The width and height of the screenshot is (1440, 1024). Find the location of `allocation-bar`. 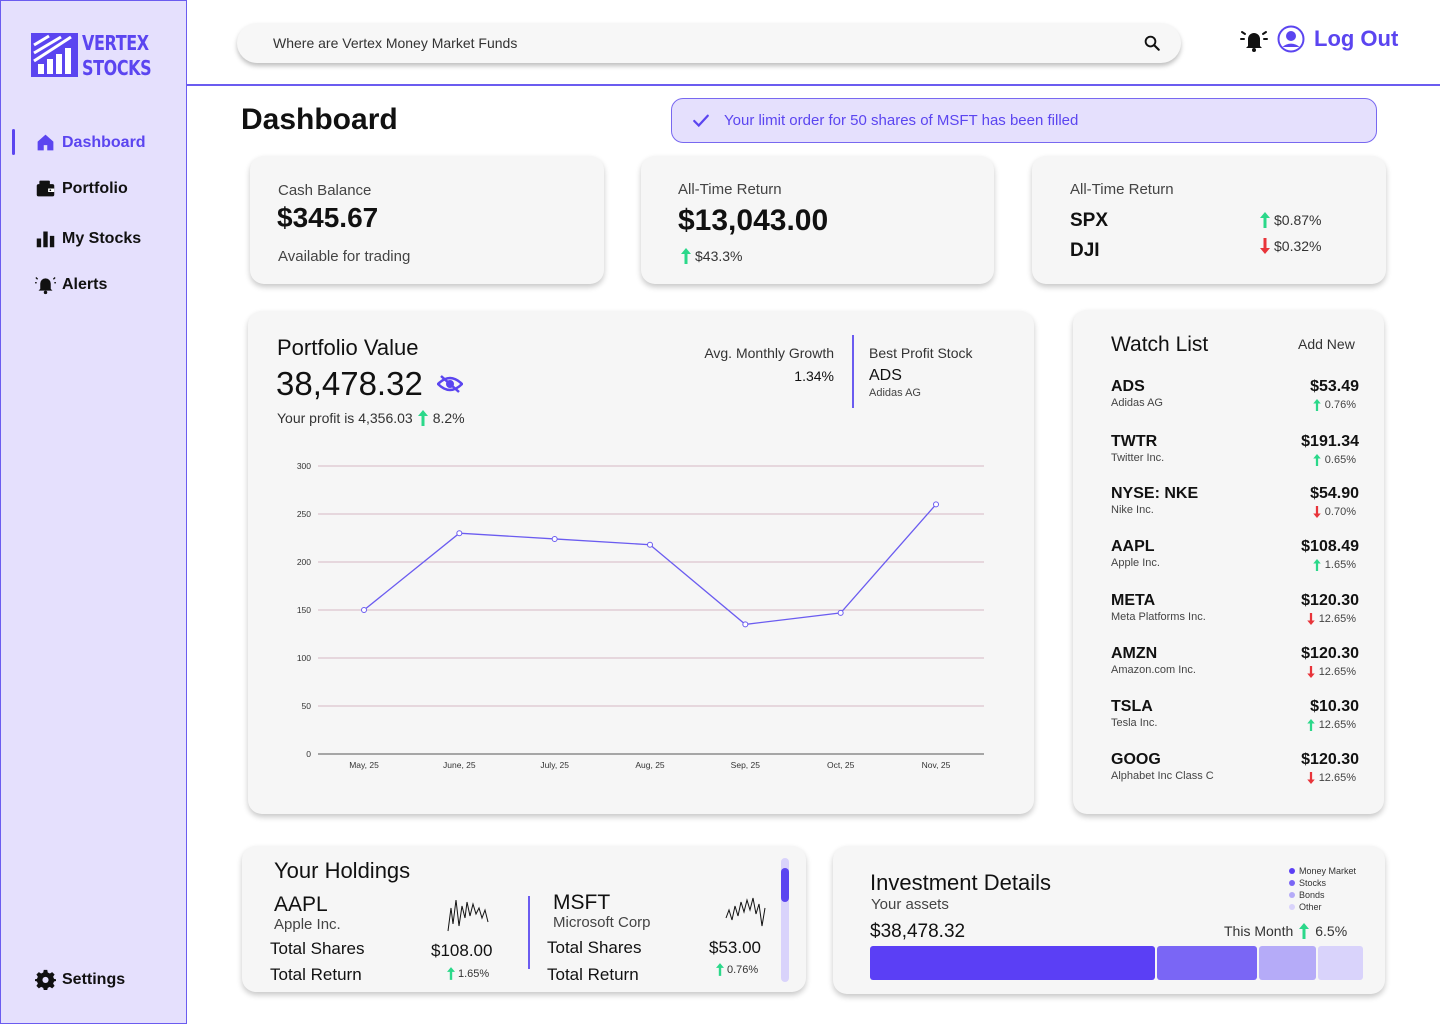

allocation-bar is located at coordinates (1117, 963).